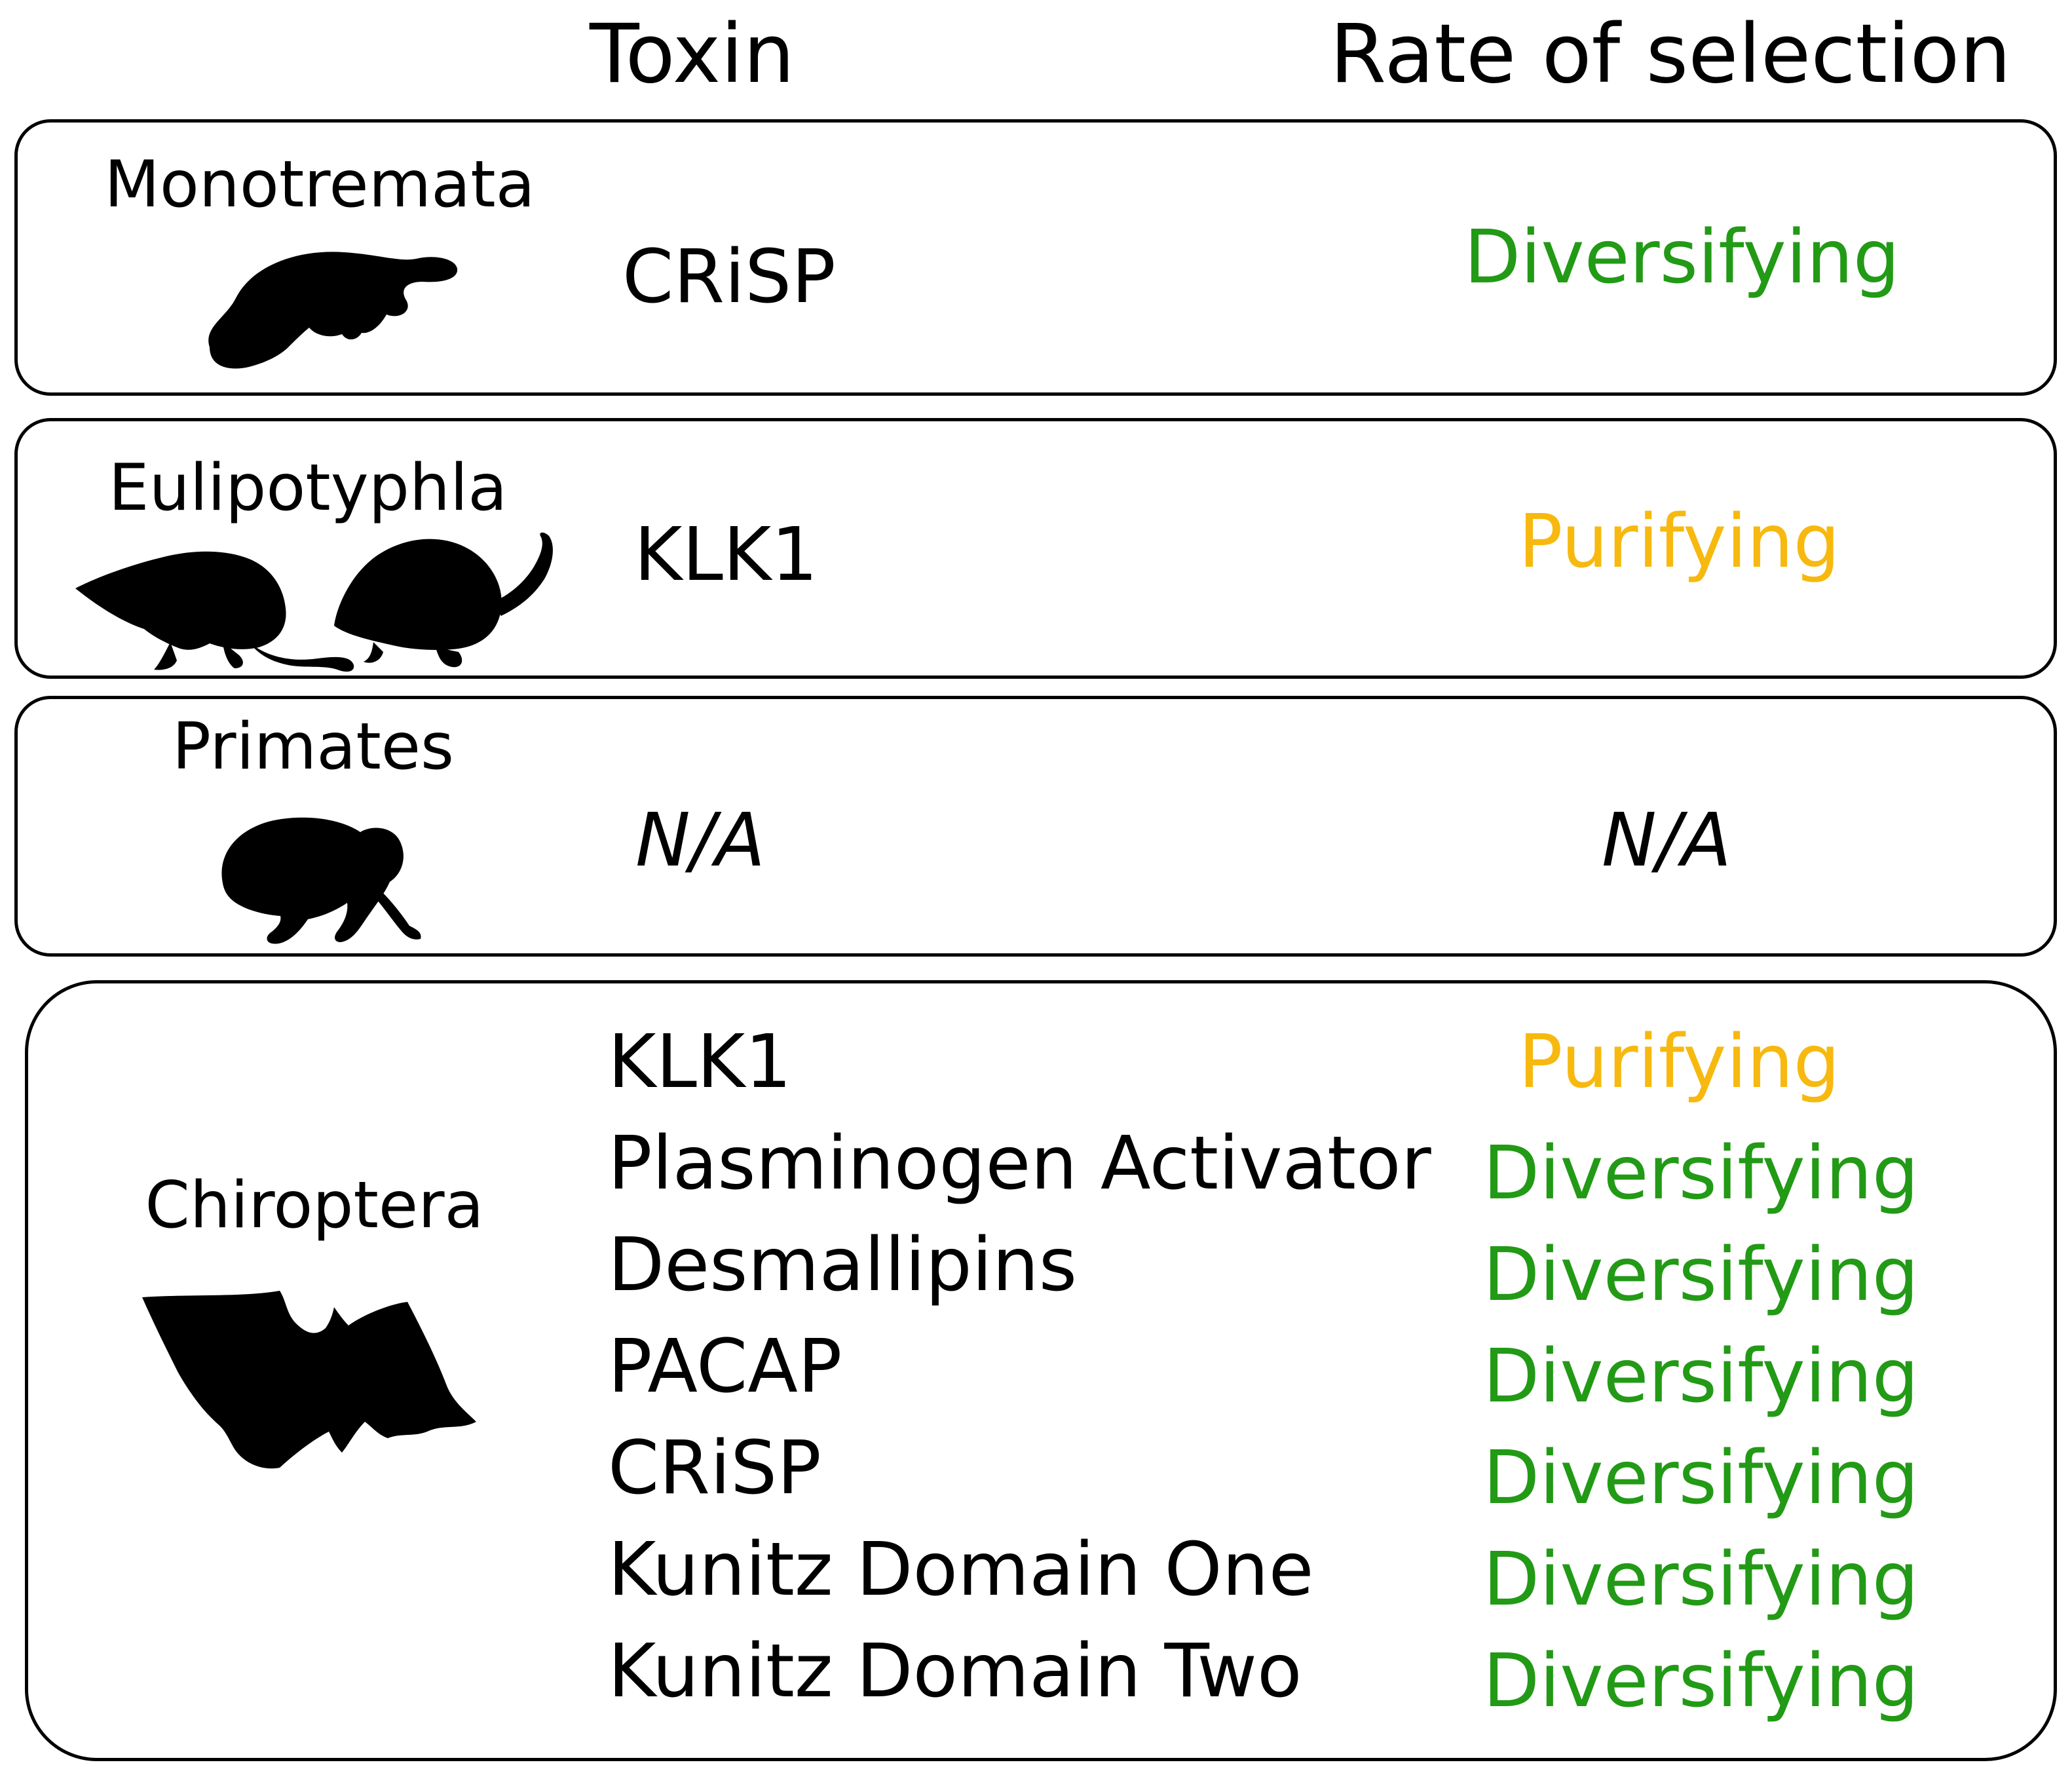 This screenshot has height=1771, width=2072. What do you see at coordinates (321, 880) in the screenshot?
I see `slow-loris-icon` at bounding box center [321, 880].